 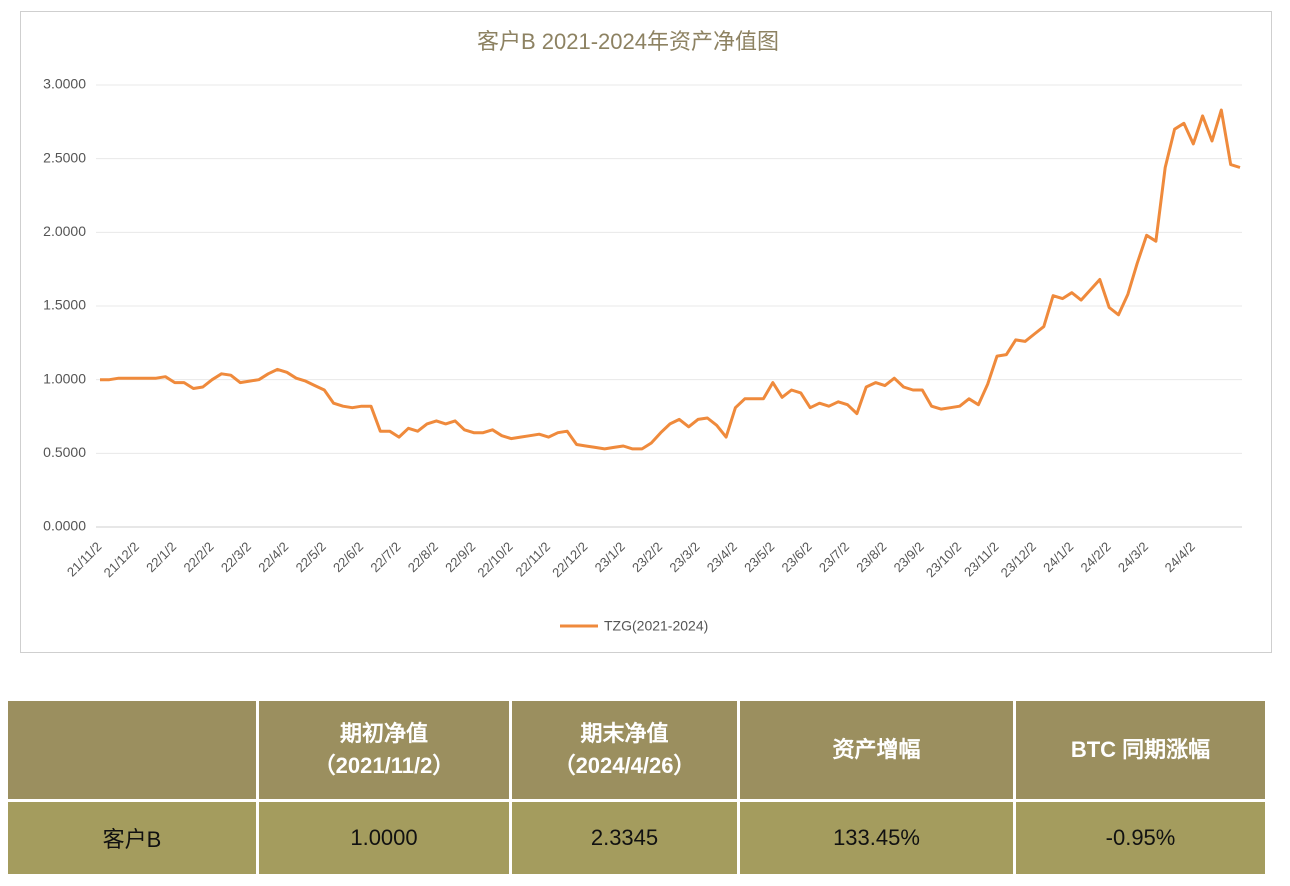 I want to click on header-cell: 资产增幅, so click(x=876, y=750).